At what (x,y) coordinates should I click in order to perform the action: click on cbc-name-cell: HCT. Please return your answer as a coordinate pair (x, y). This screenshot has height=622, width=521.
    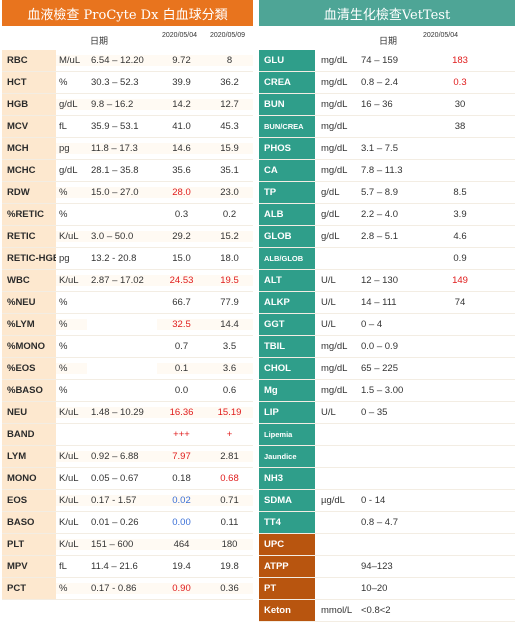
    Looking at the image, I should click on (29, 82).